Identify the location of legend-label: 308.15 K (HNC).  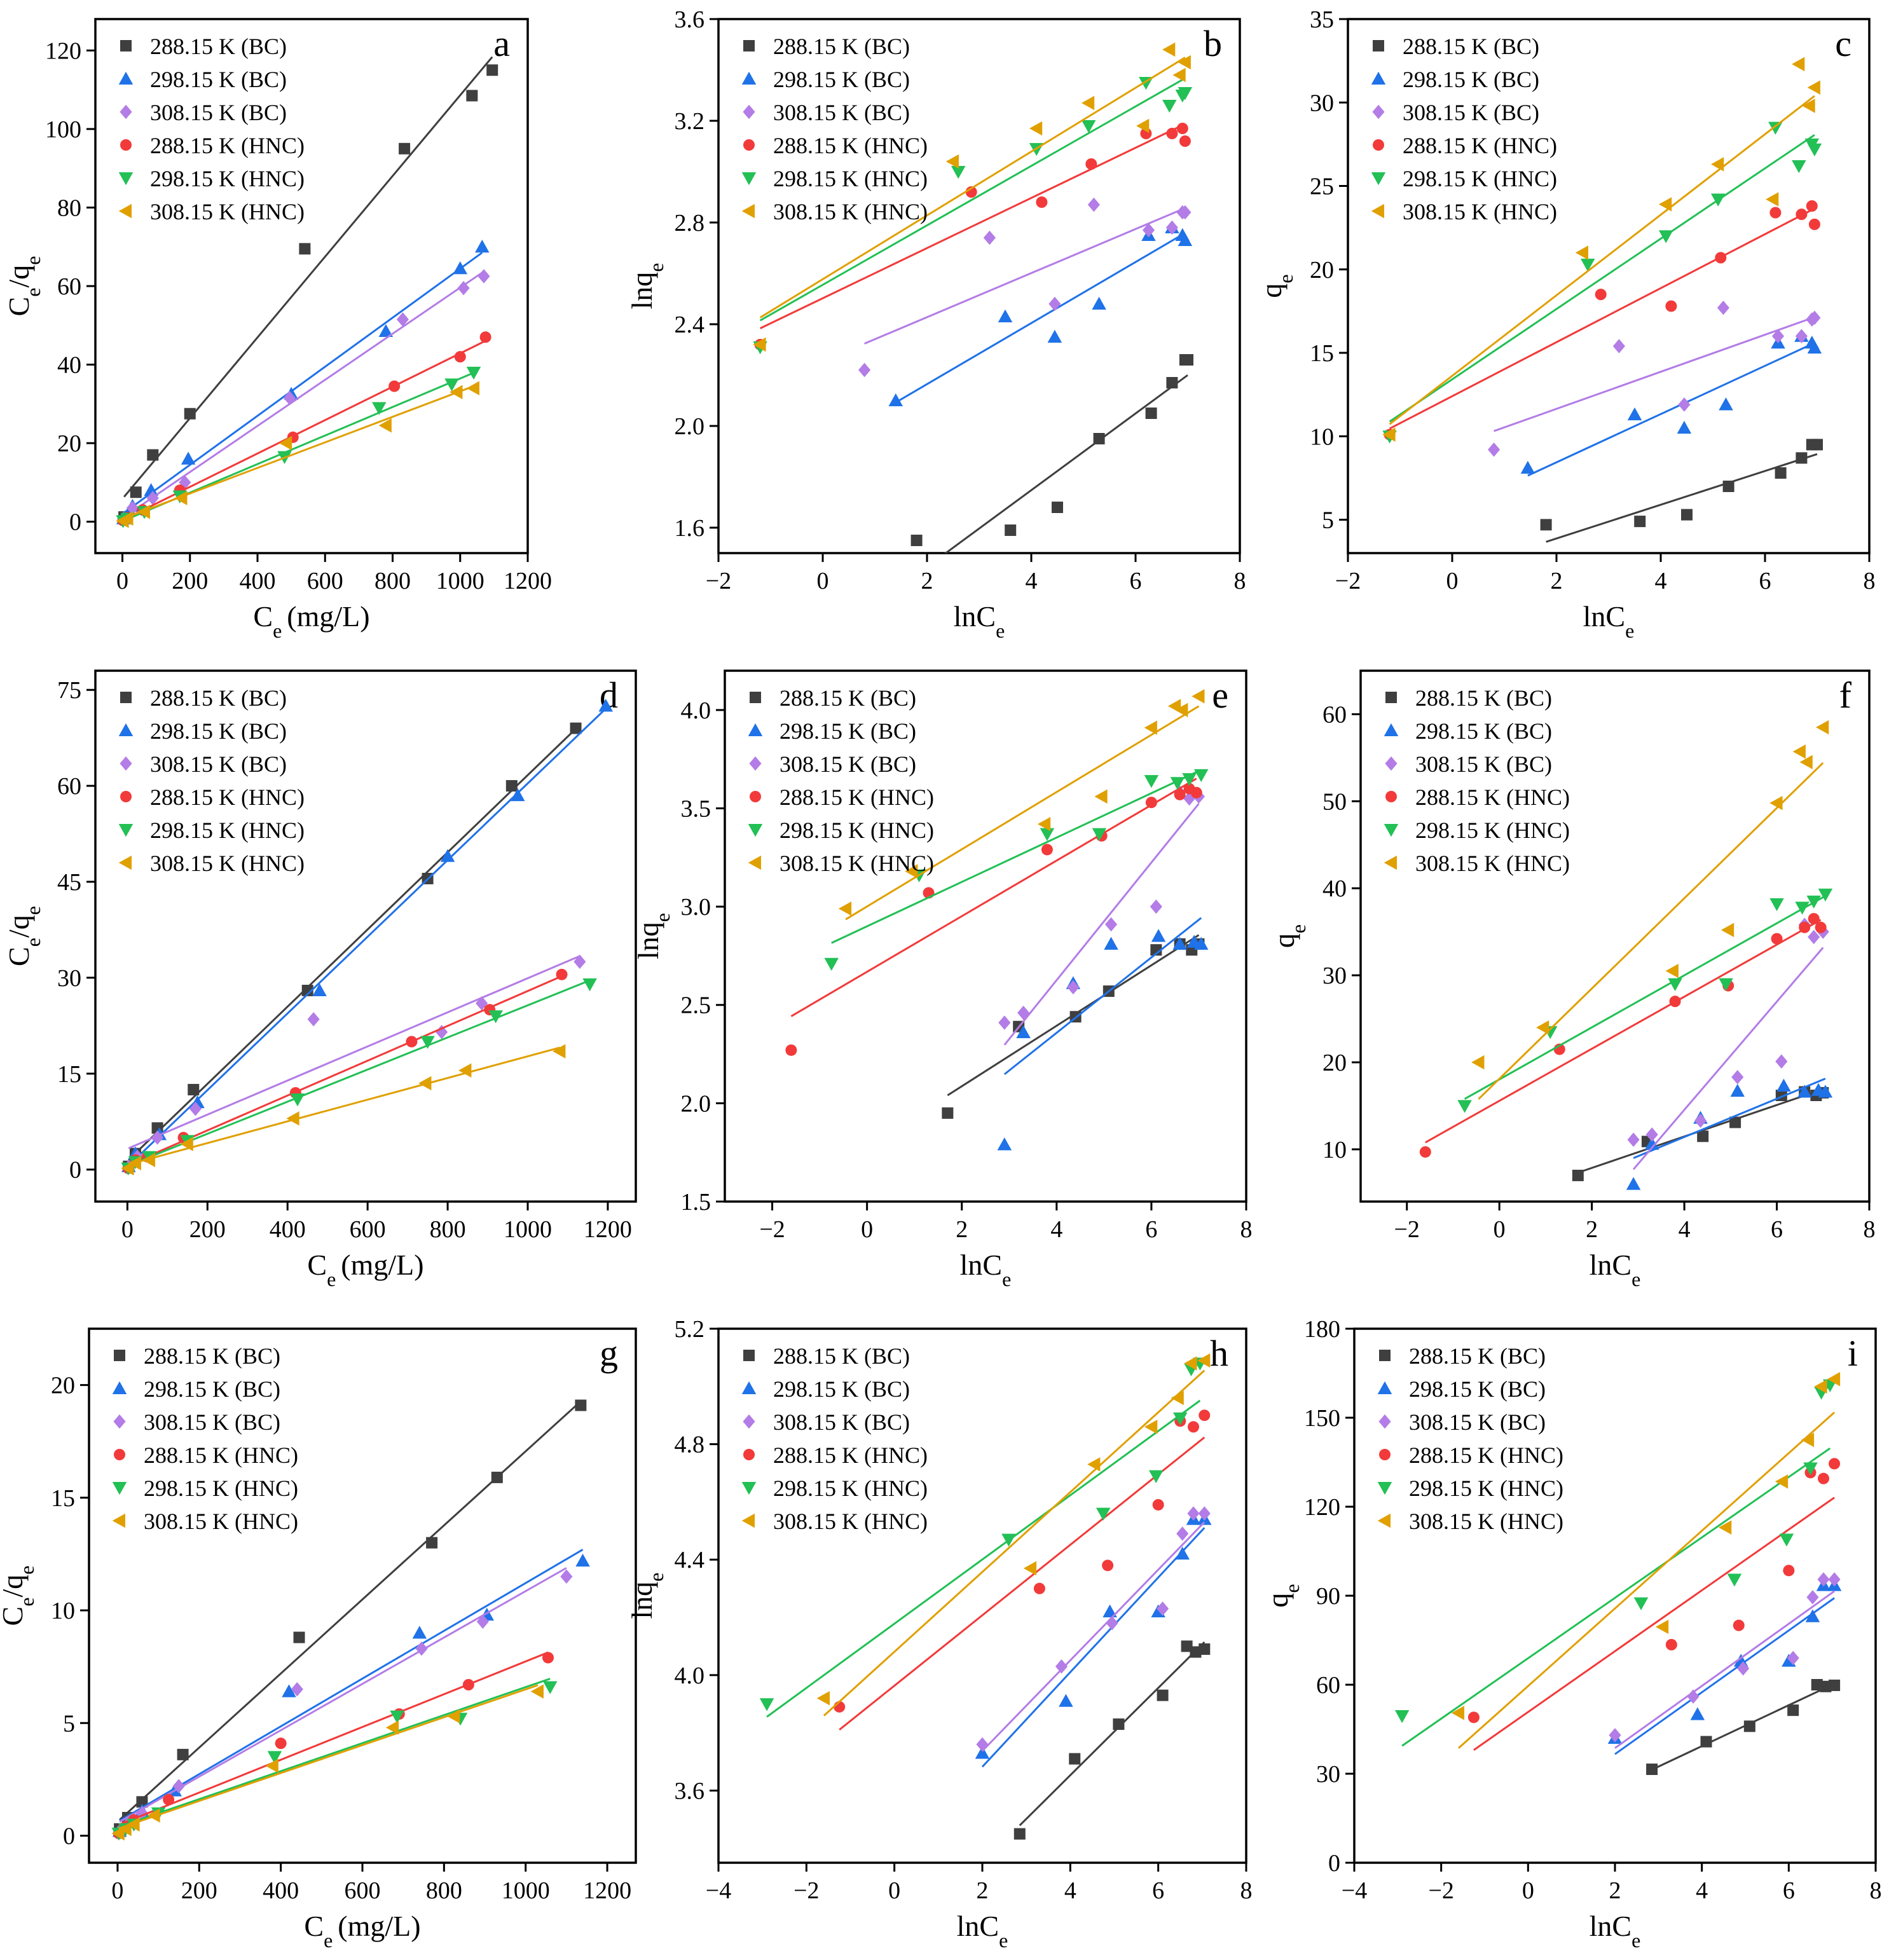
(1493, 863).